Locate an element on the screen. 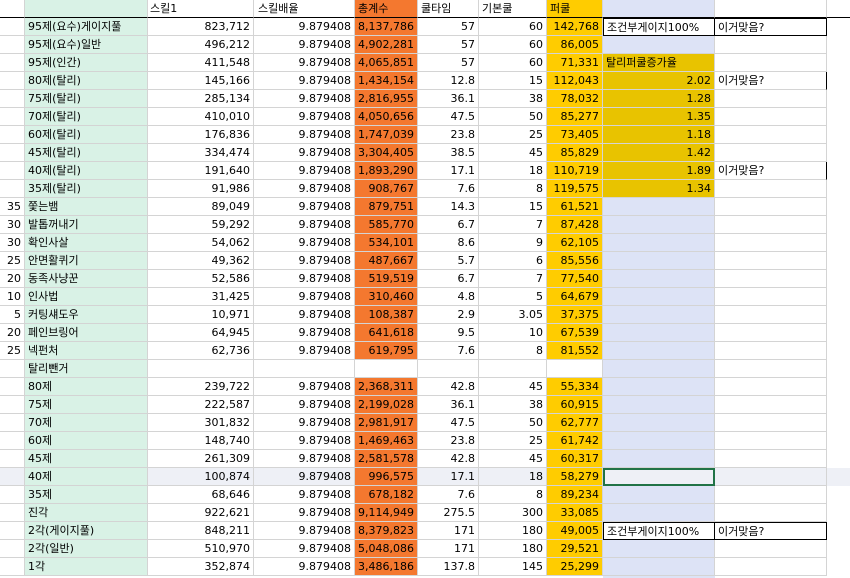  pull-cell: 85,829 is located at coordinates (575, 153).